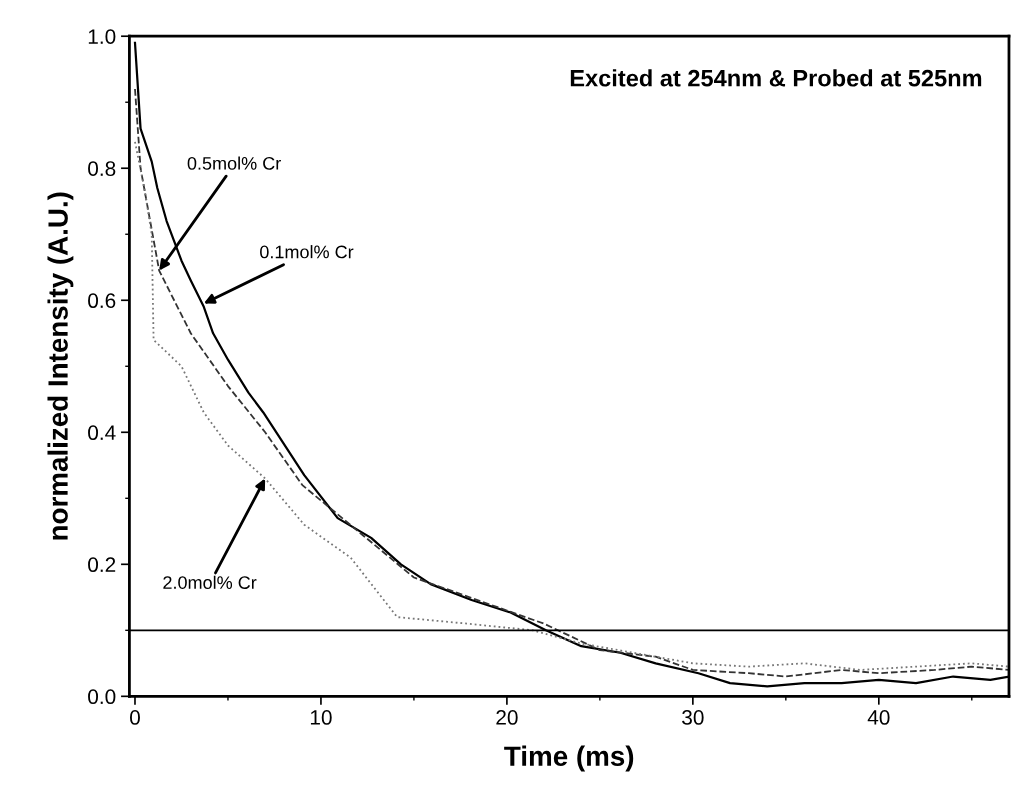 The image size is (1011, 805). I want to click on annotation: 0.5mol% Cr, so click(234, 163).